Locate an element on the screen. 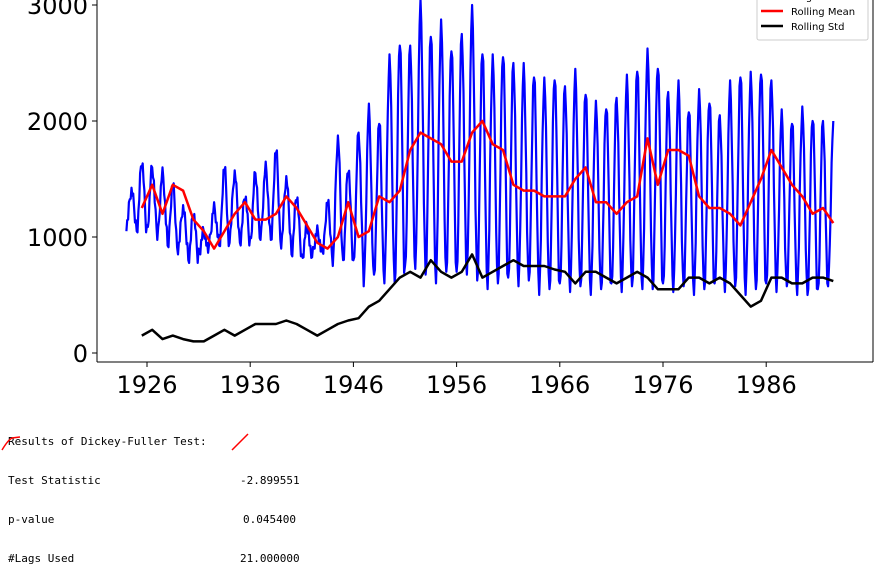  x-tick-label: 1986 is located at coordinates (766, 385).